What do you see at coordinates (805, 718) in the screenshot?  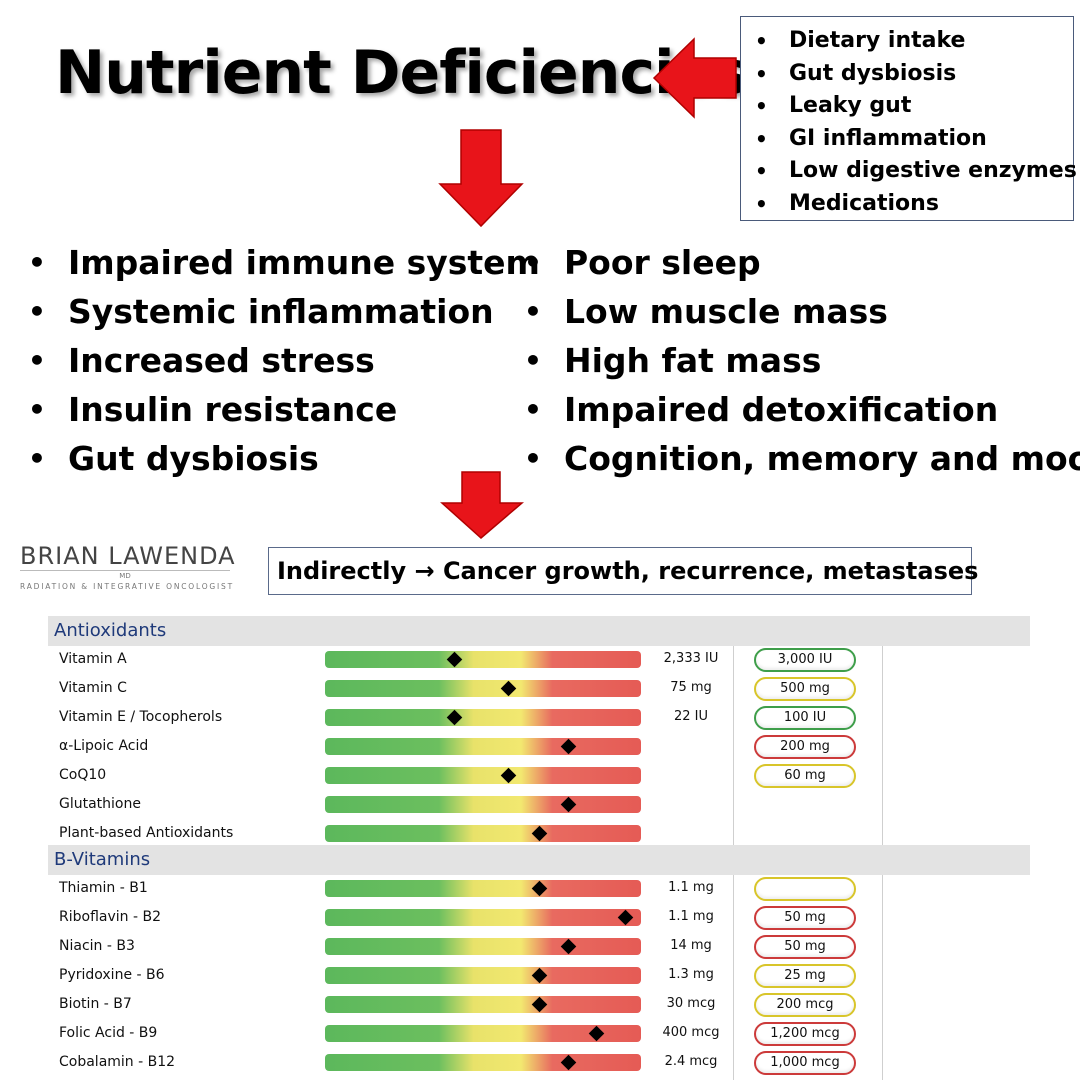 I see `recommended-dose-pill: 100 IU` at bounding box center [805, 718].